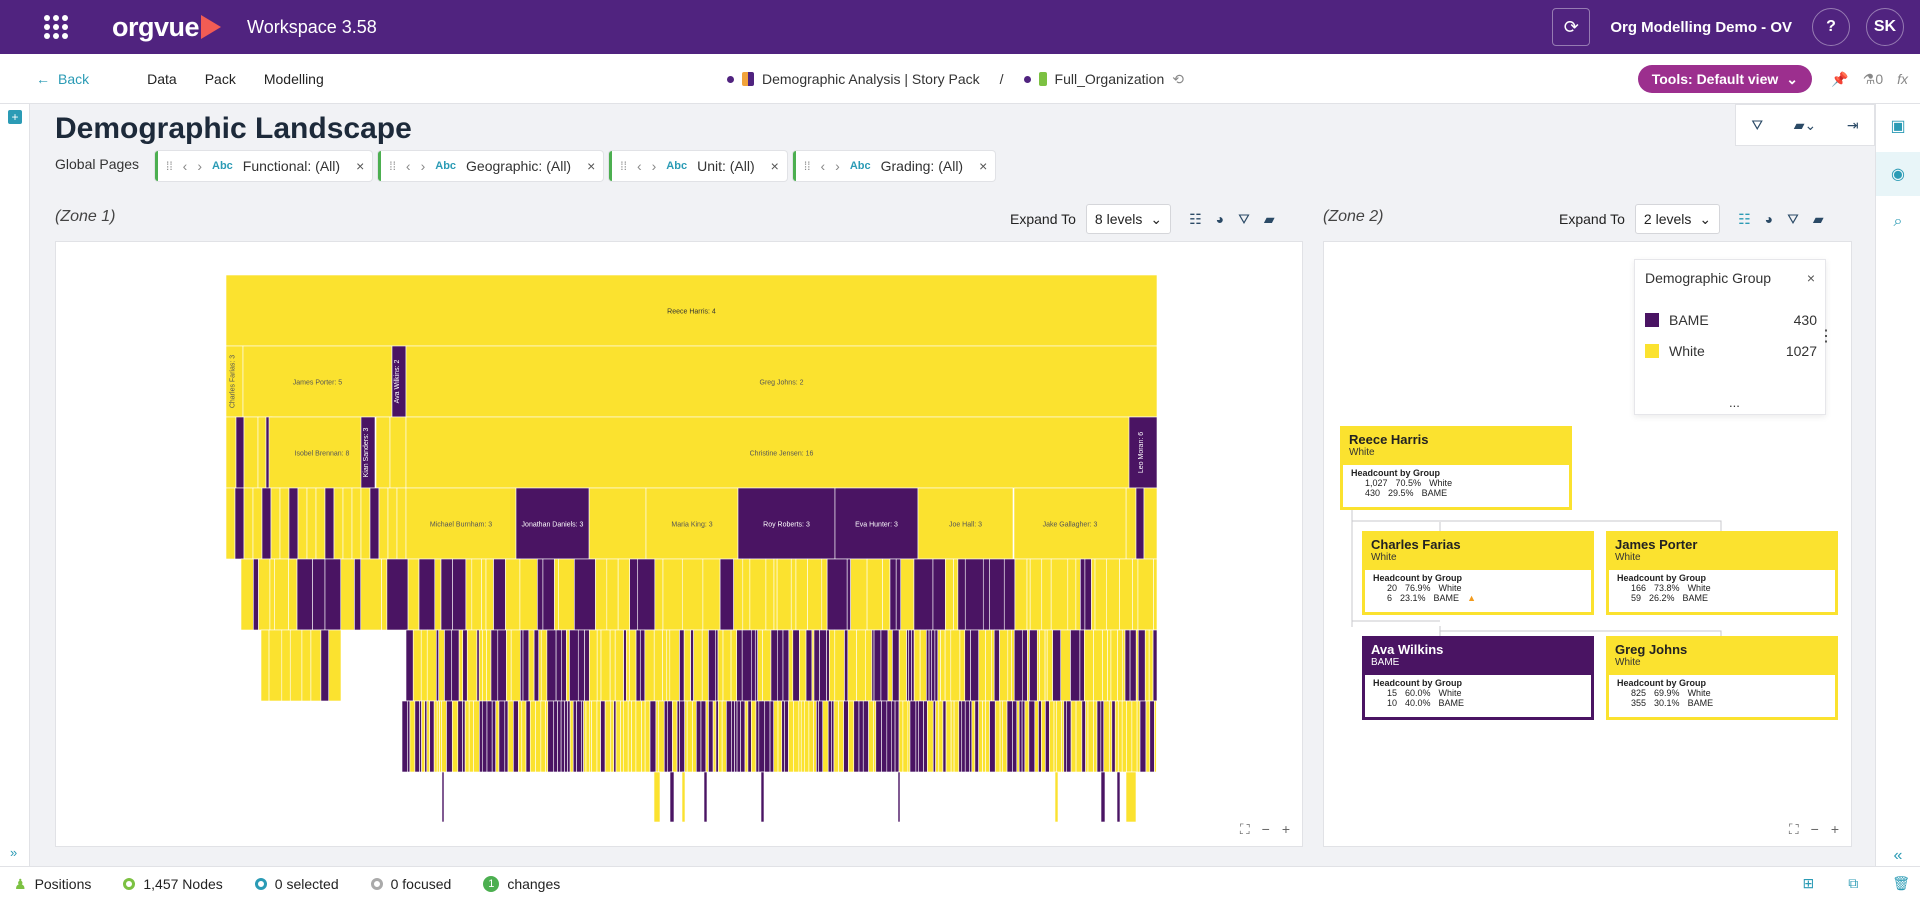 The image size is (1920, 901). I want to click on close-icon: ×, so click(360, 166).